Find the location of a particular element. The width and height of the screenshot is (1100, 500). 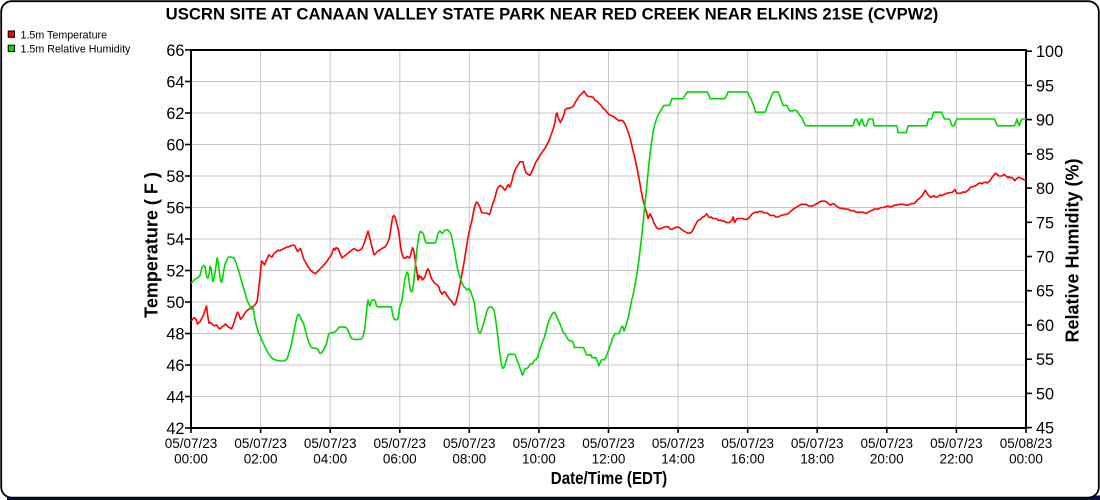

svg-text: 56 is located at coordinates (175, 209).